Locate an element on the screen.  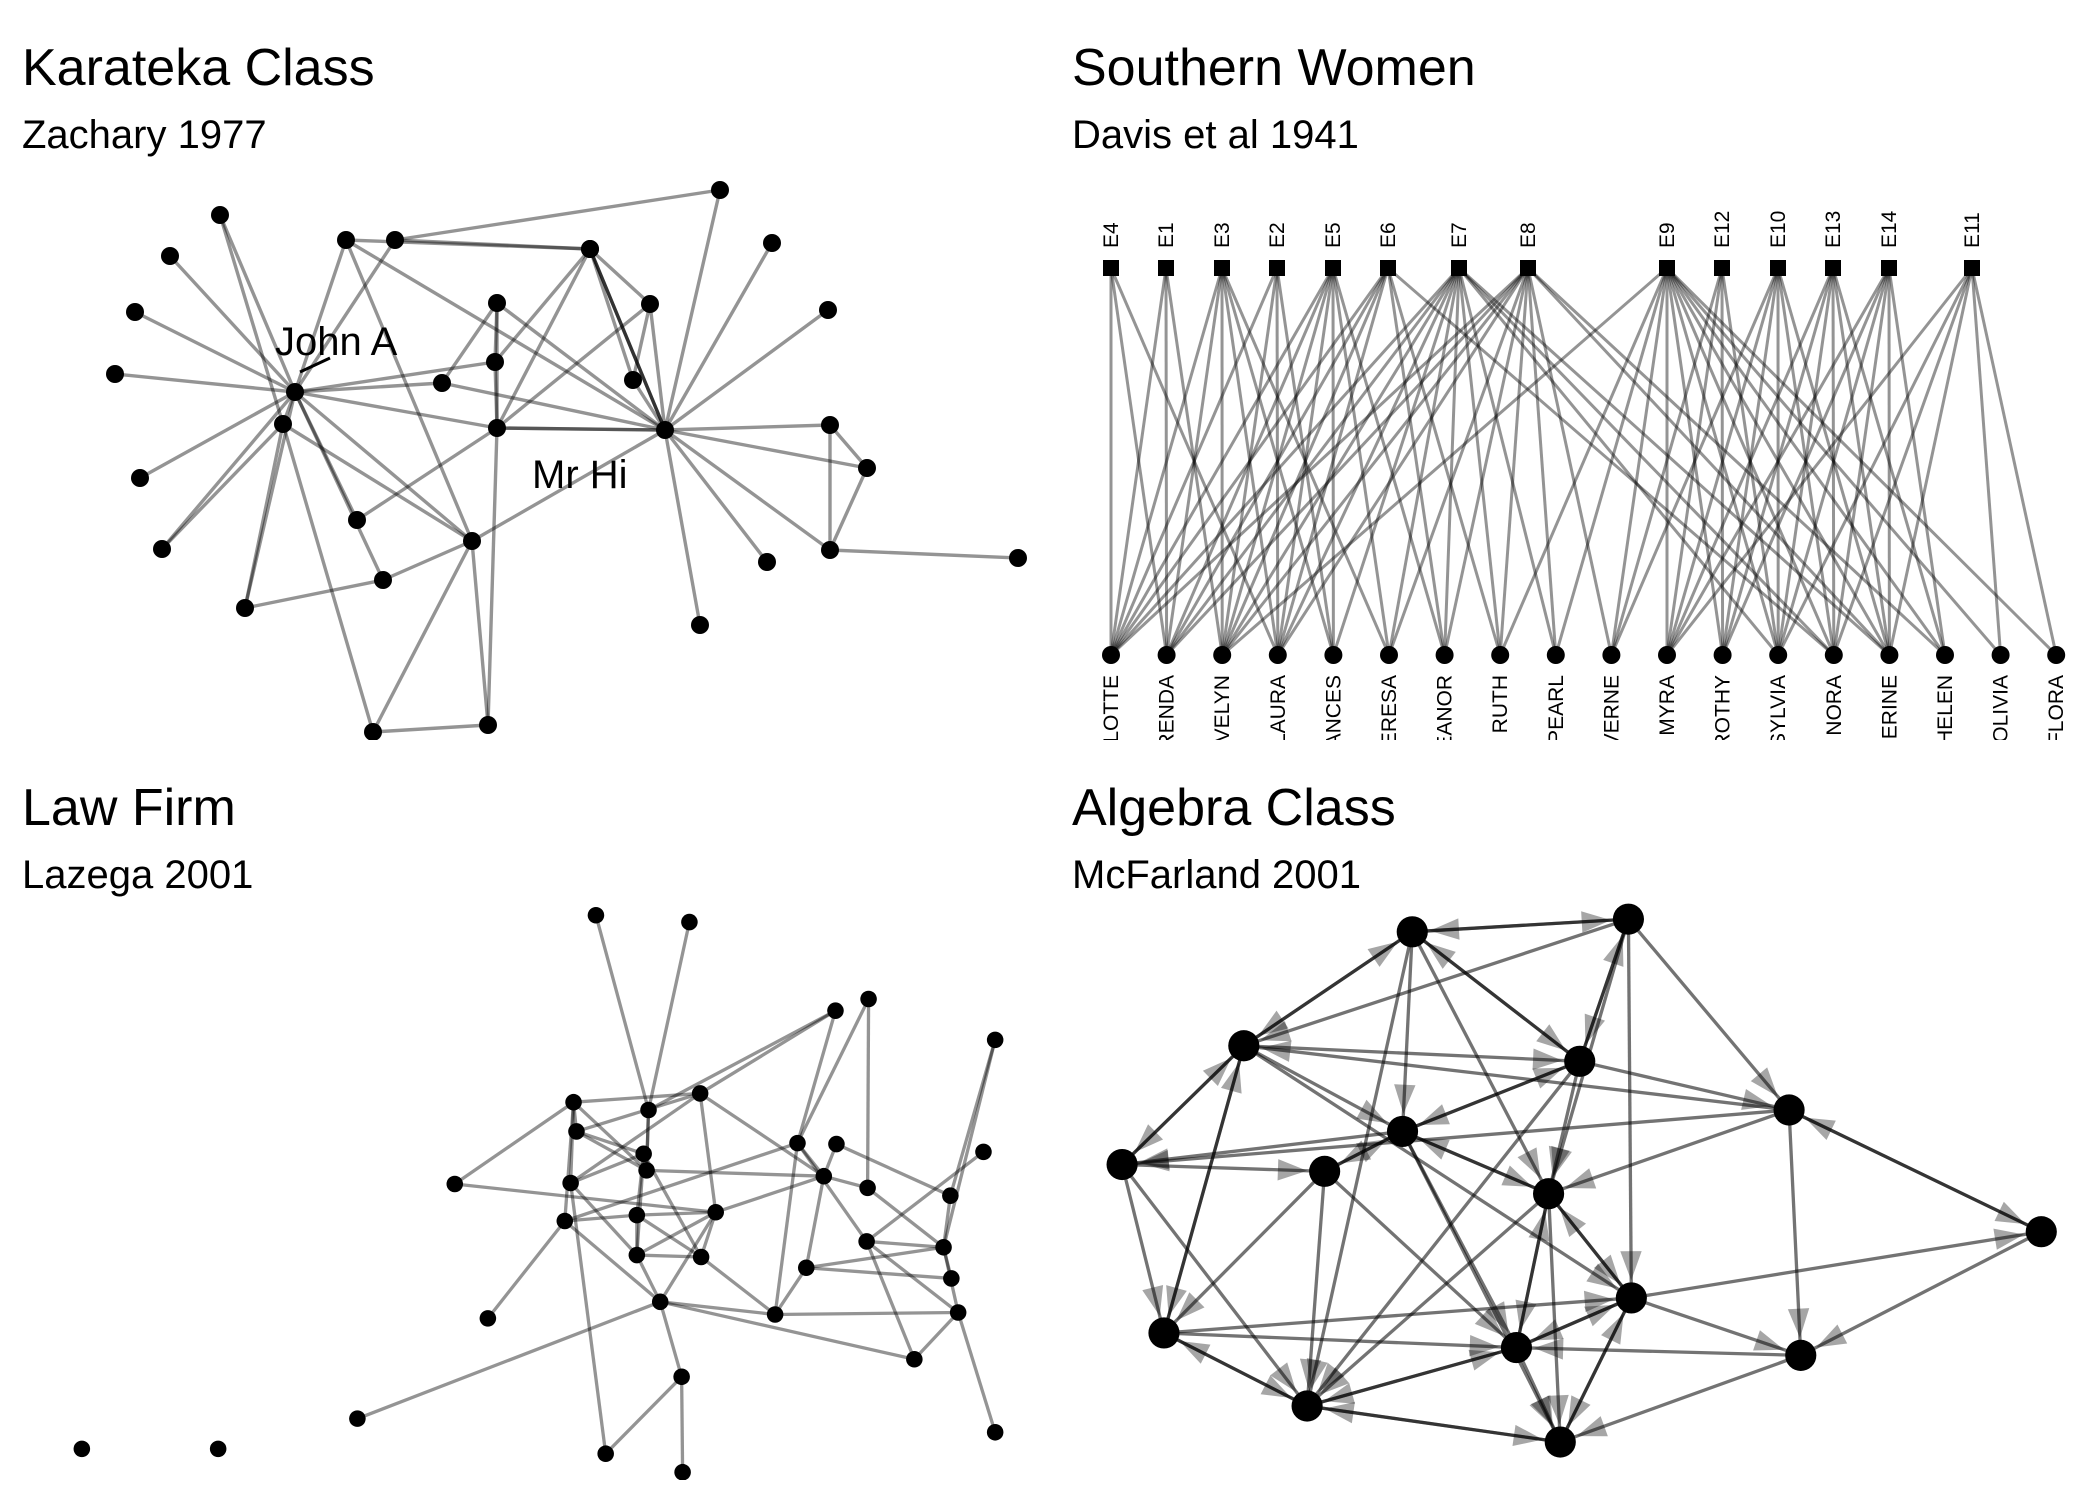
woman-label: OLIVIA is located at coordinates (2001, 707).